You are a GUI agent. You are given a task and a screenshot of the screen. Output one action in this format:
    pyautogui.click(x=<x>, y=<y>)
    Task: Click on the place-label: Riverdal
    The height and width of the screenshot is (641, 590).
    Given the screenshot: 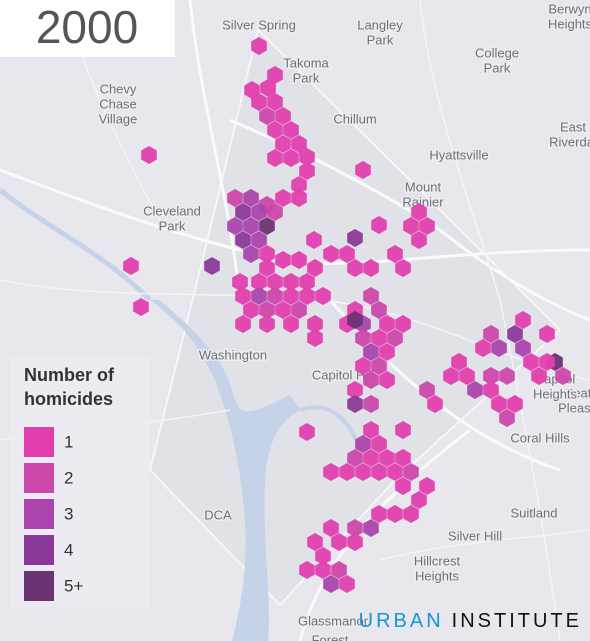 What is the action you would take?
    pyautogui.click(x=569, y=141)
    